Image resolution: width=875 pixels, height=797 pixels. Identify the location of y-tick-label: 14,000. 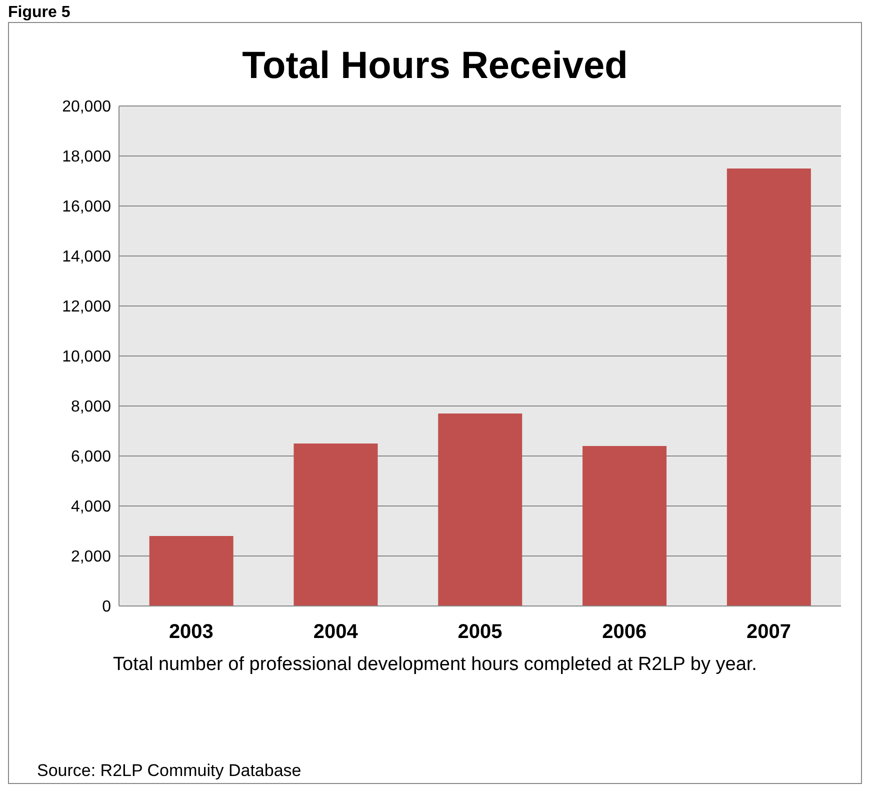
(87, 257).